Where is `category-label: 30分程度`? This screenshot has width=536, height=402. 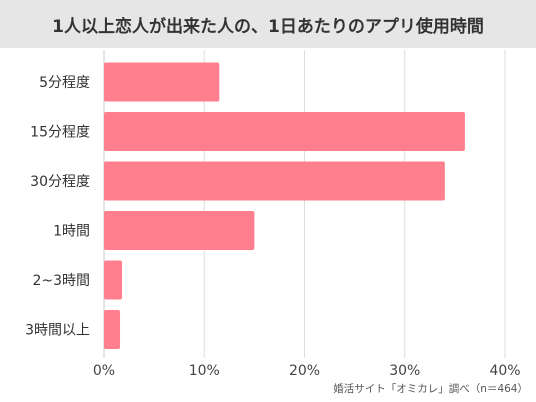
category-label: 30分程度 is located at coordinates (60, 182).